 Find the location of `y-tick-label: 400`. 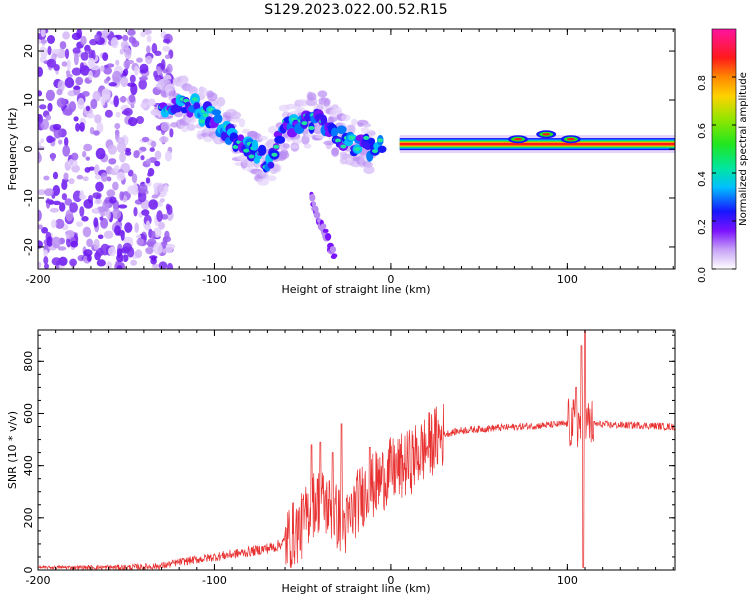

y-tick-label: 400 is located at coordinates (28, 465).